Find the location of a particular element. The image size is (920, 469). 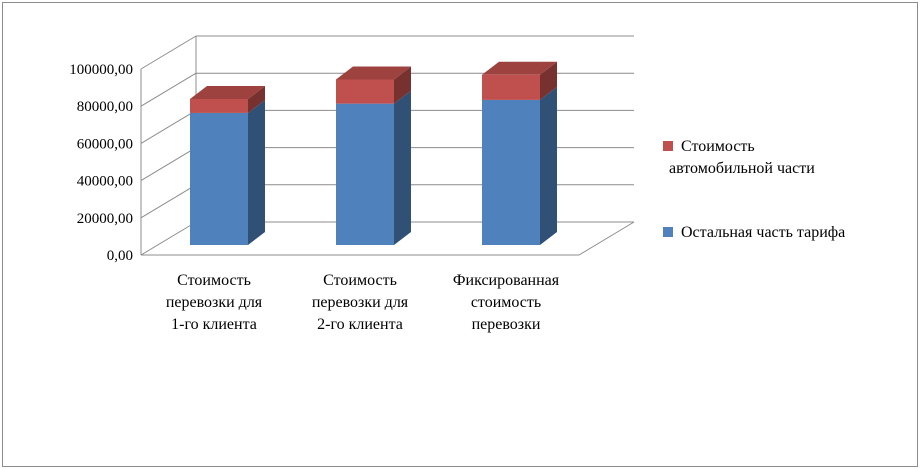

legend-label: Стоимость is located at coordinates (718, 146).